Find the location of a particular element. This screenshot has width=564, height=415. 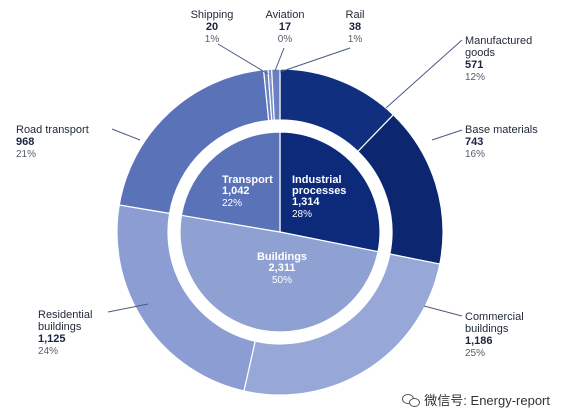

inner-label-pct: 22% is located at coordinates (232, 203).